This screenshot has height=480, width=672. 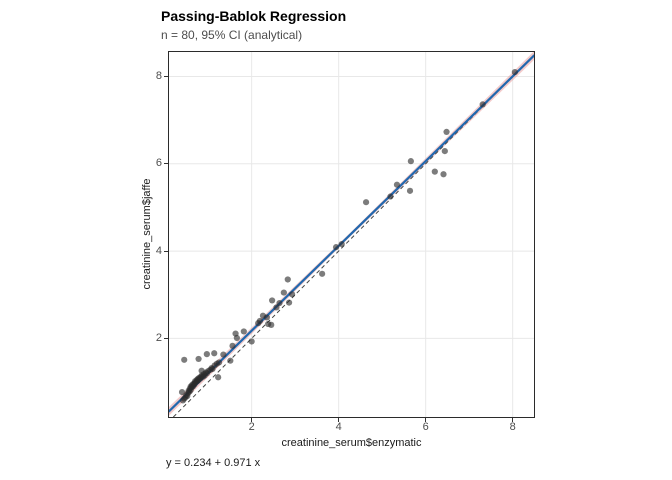 I want to click on y-tick-label: 6, so click(x=158, y=163).